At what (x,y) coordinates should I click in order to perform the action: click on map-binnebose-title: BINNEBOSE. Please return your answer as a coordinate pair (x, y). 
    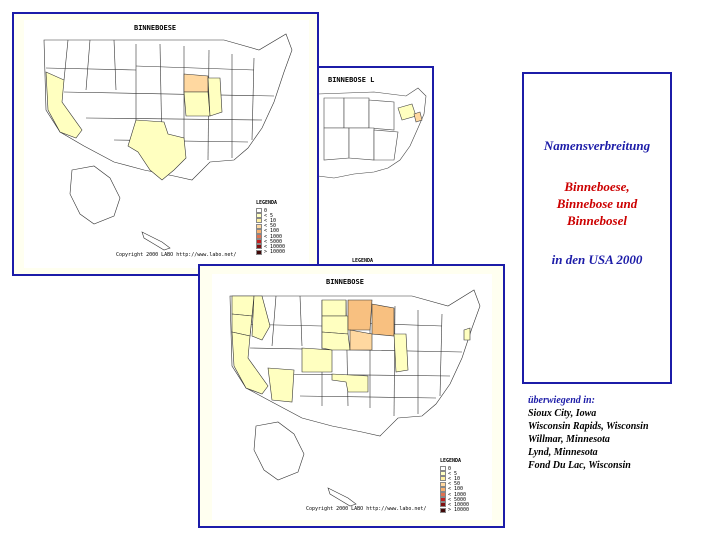
    Looking at the image, I should click on (345, 282).